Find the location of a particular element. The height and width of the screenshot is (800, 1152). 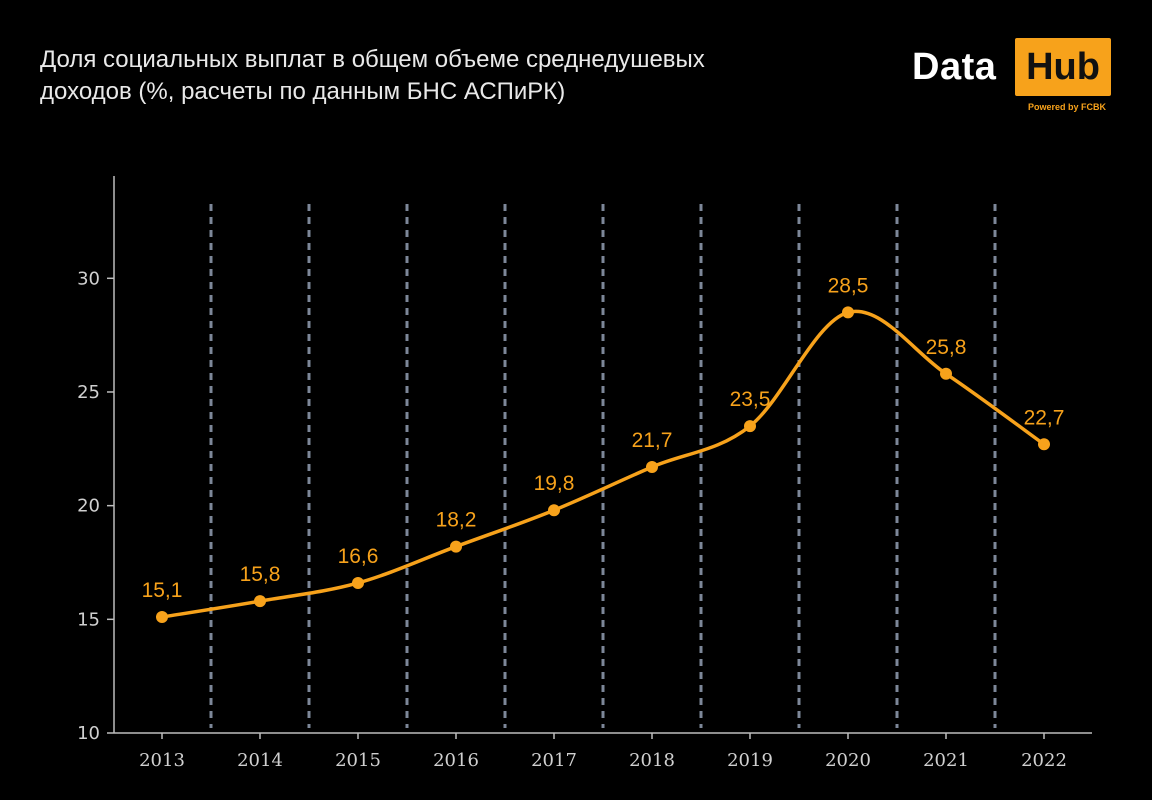

x-tick-label: 2021 is located at coordinates (946, 760).